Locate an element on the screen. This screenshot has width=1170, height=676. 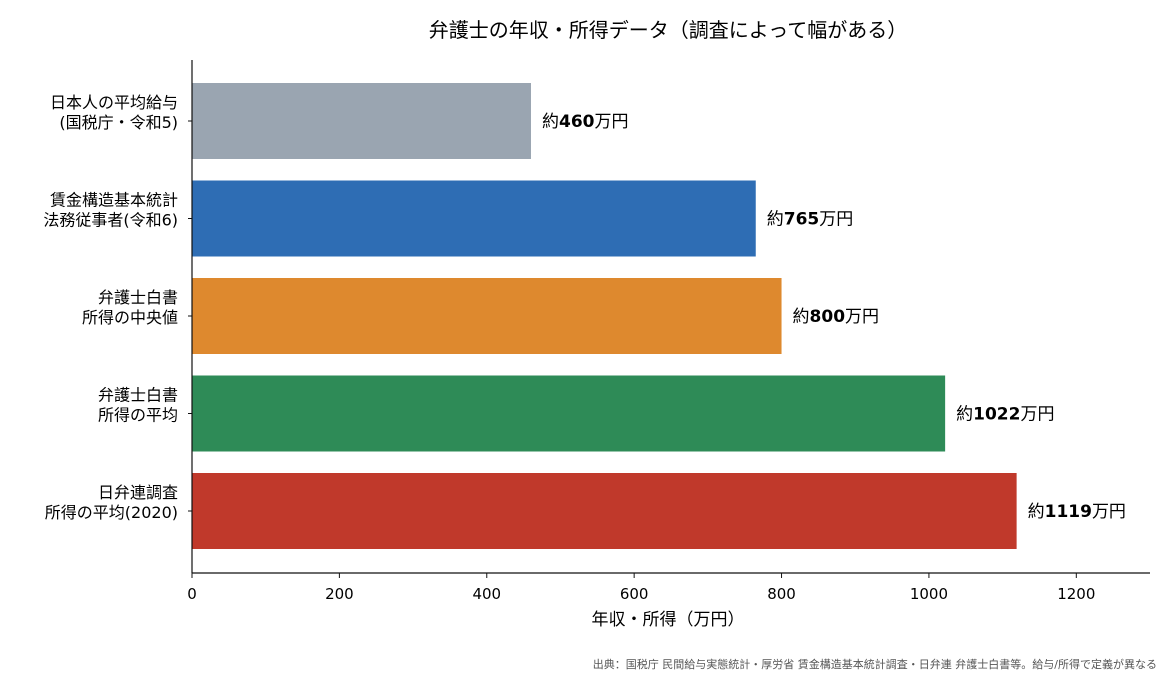
x-tick-label: 400 is located at coordinates (486, 594).